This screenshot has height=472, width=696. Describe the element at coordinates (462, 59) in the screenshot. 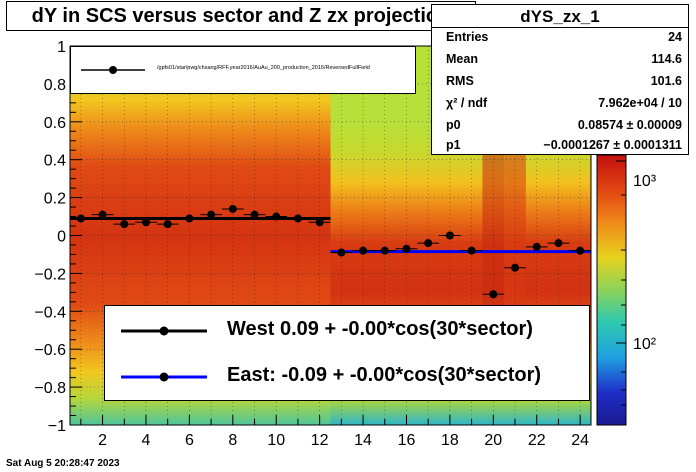

I see `stats-label: Mean` at that location.